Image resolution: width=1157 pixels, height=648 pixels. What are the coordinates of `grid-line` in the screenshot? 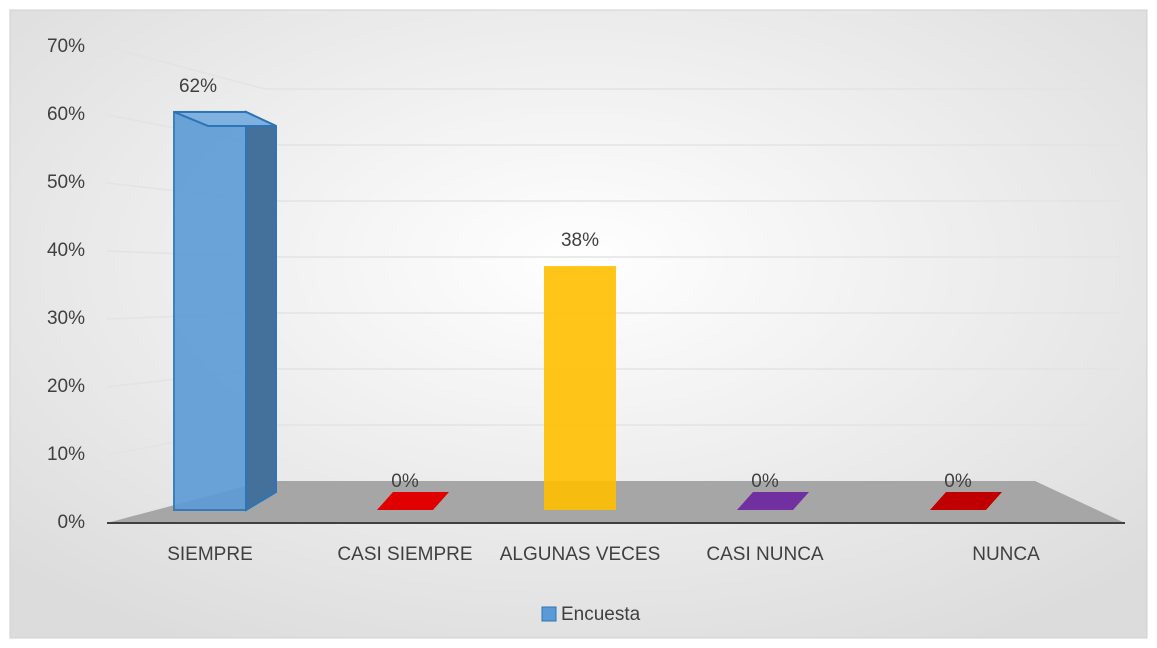 It's located at (613, 68).